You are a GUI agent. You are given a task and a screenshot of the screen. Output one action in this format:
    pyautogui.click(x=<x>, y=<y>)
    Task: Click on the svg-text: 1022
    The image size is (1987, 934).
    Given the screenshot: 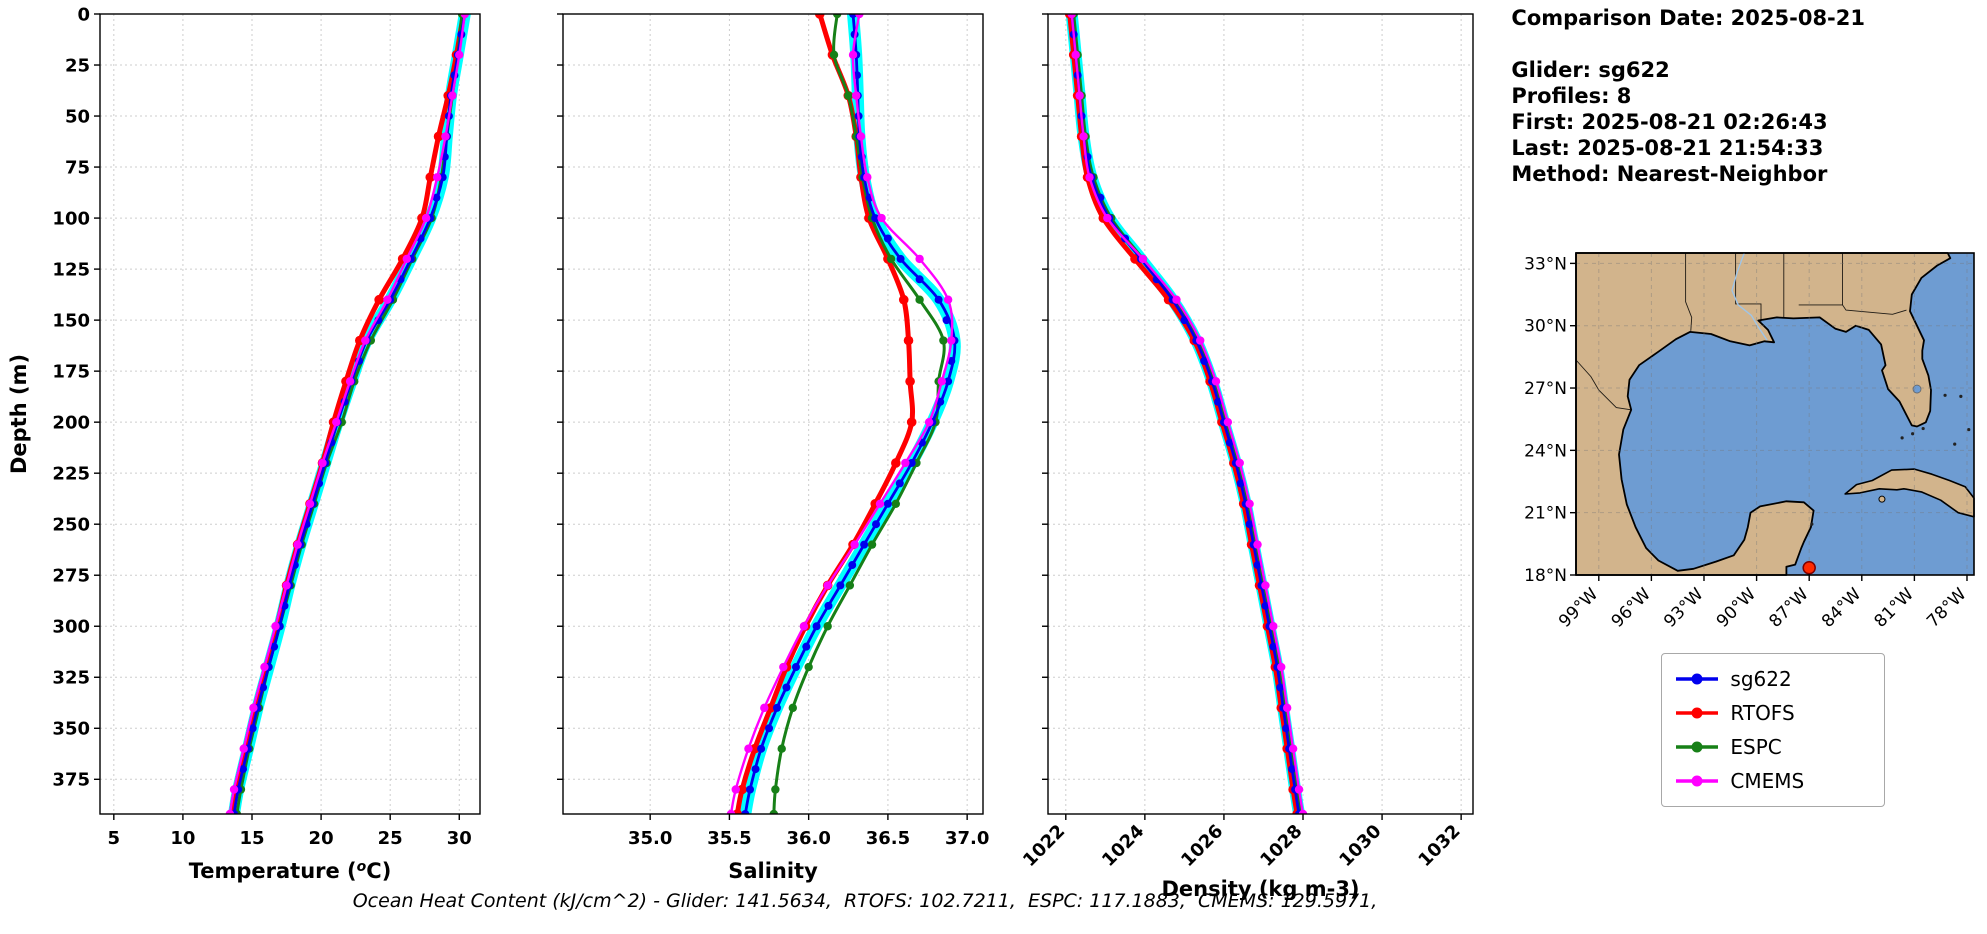 What is the action you would take?
    pyautogui.click(x=1044, y=846)
    